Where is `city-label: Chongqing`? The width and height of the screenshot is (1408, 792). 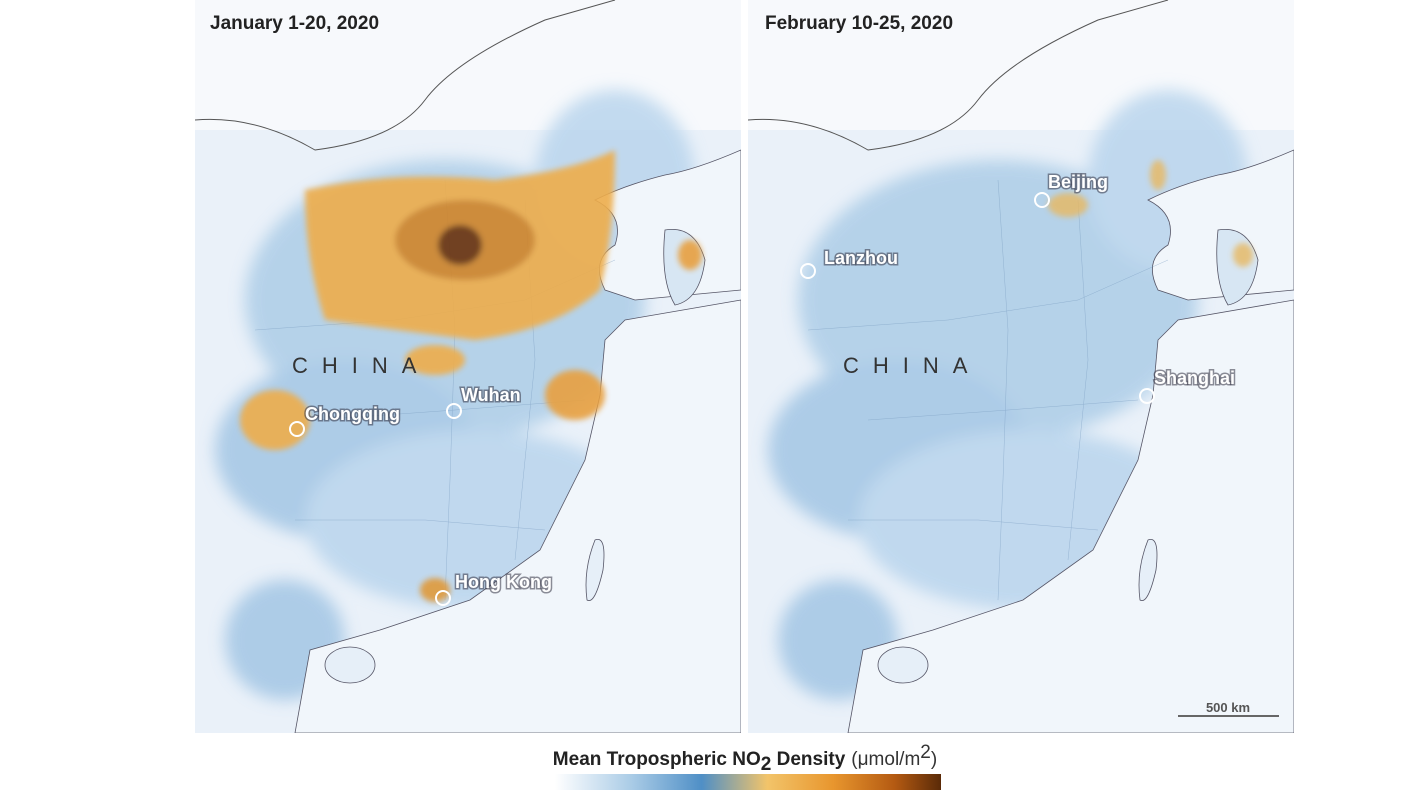 city-label: Chongqing is located at coordinates (352, 414).